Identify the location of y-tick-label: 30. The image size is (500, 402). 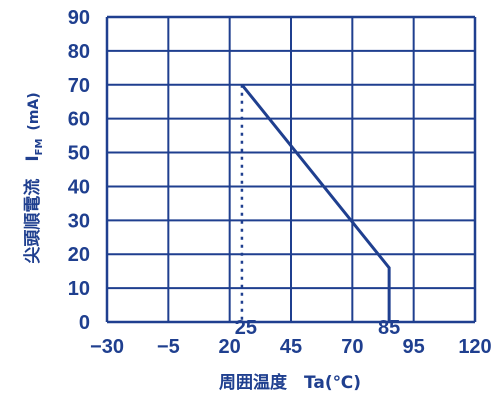
(79, 221).